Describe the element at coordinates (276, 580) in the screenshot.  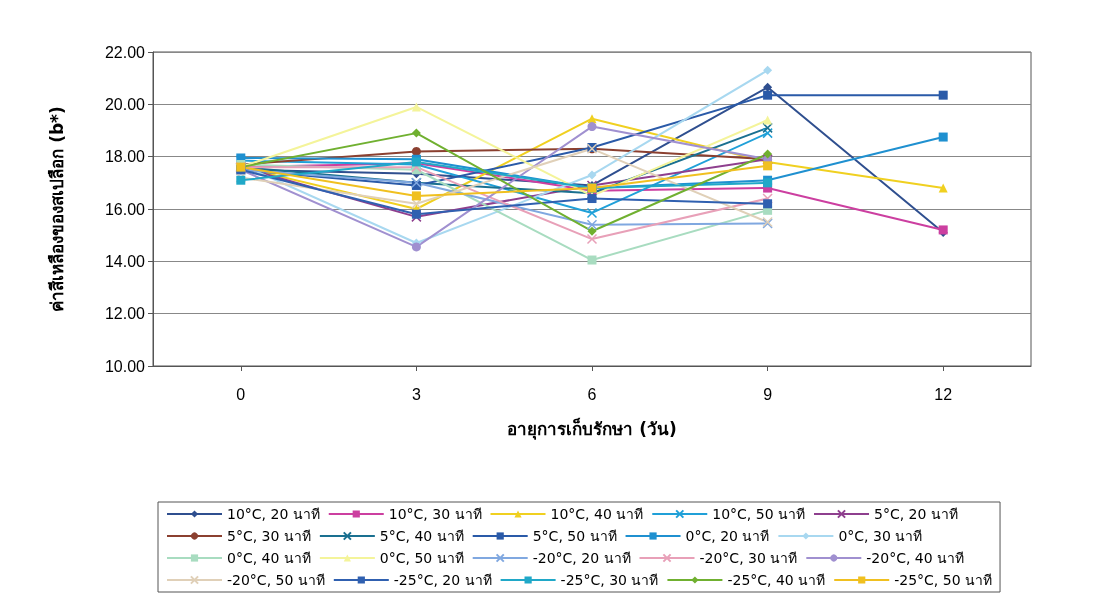
I see `legend-label: -20°C, 50 นาที` at that location.